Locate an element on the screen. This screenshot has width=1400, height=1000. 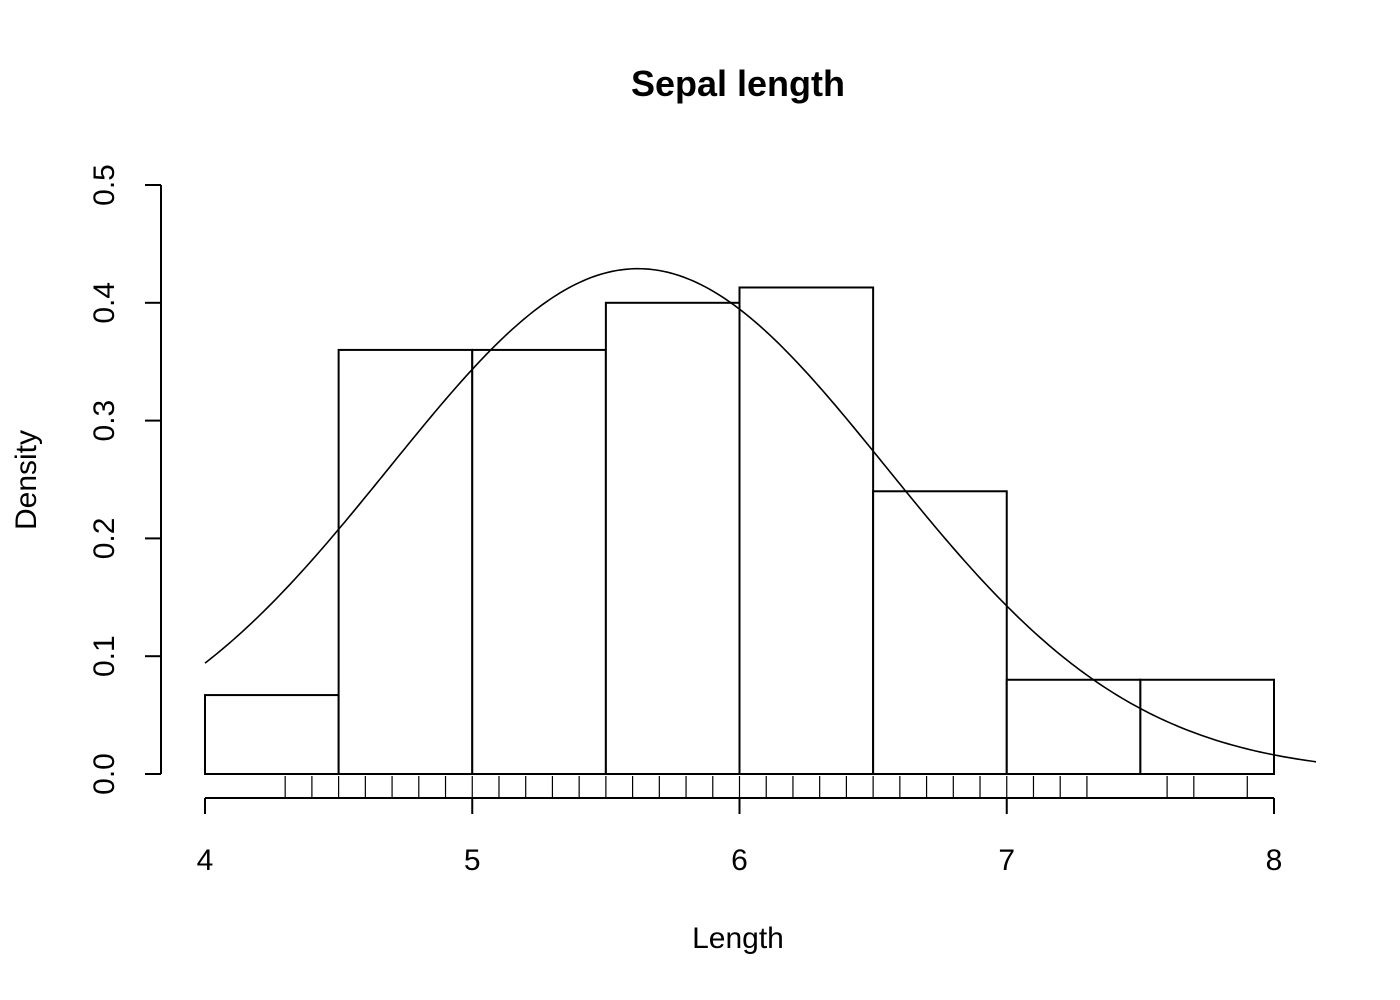
rug-marks is located at coordinates (766, 787).